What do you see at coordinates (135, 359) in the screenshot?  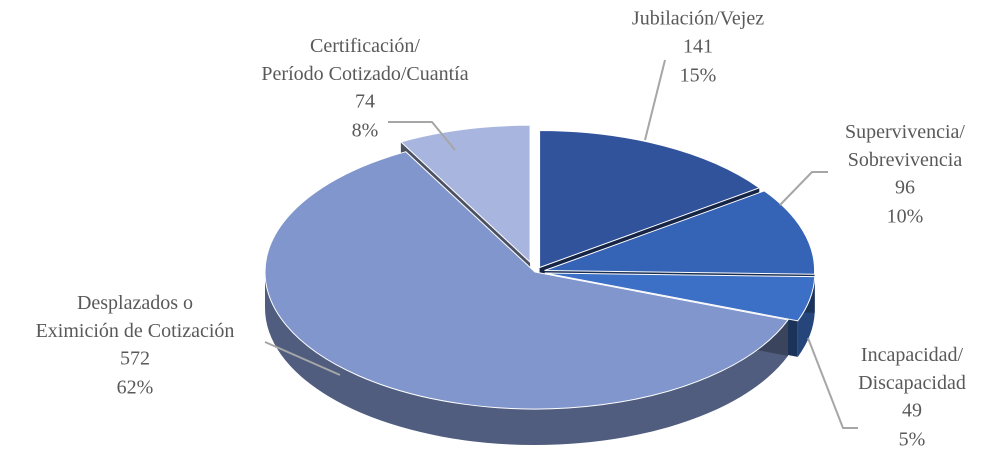 I see `value-label: 572` at bounding box center [135, 359].